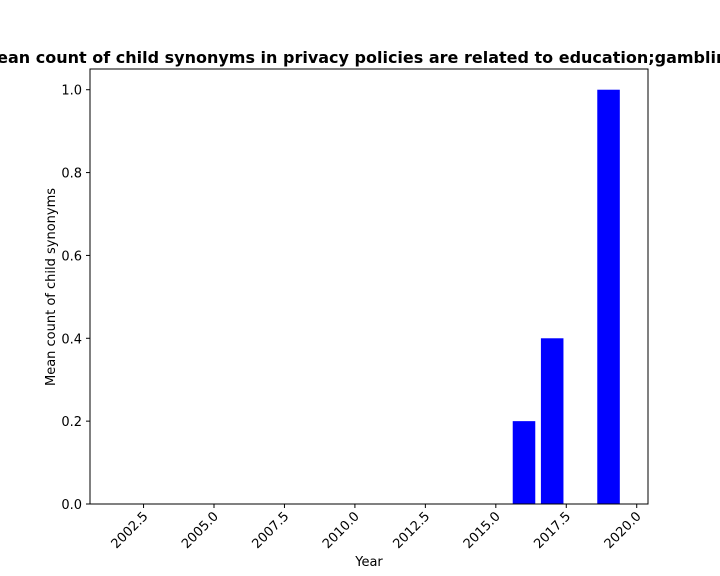  Describe the element at coordinates (71, 505) in the screenshot. I see `y-tick-label: 0.0` at that location.